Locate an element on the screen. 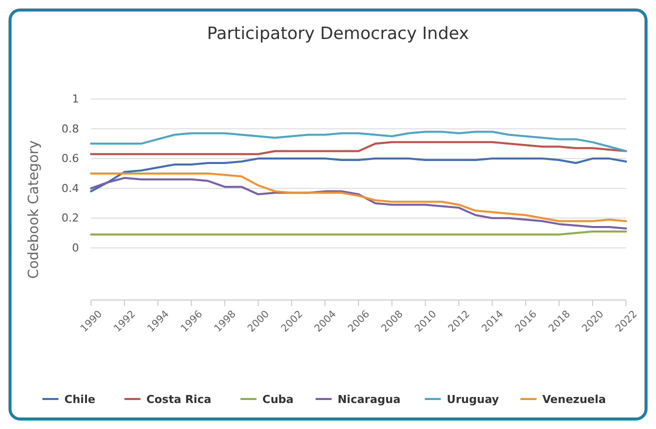 This screenshot has width=656, height=429. legend-label: Chile is located at coordinates (80, 399).